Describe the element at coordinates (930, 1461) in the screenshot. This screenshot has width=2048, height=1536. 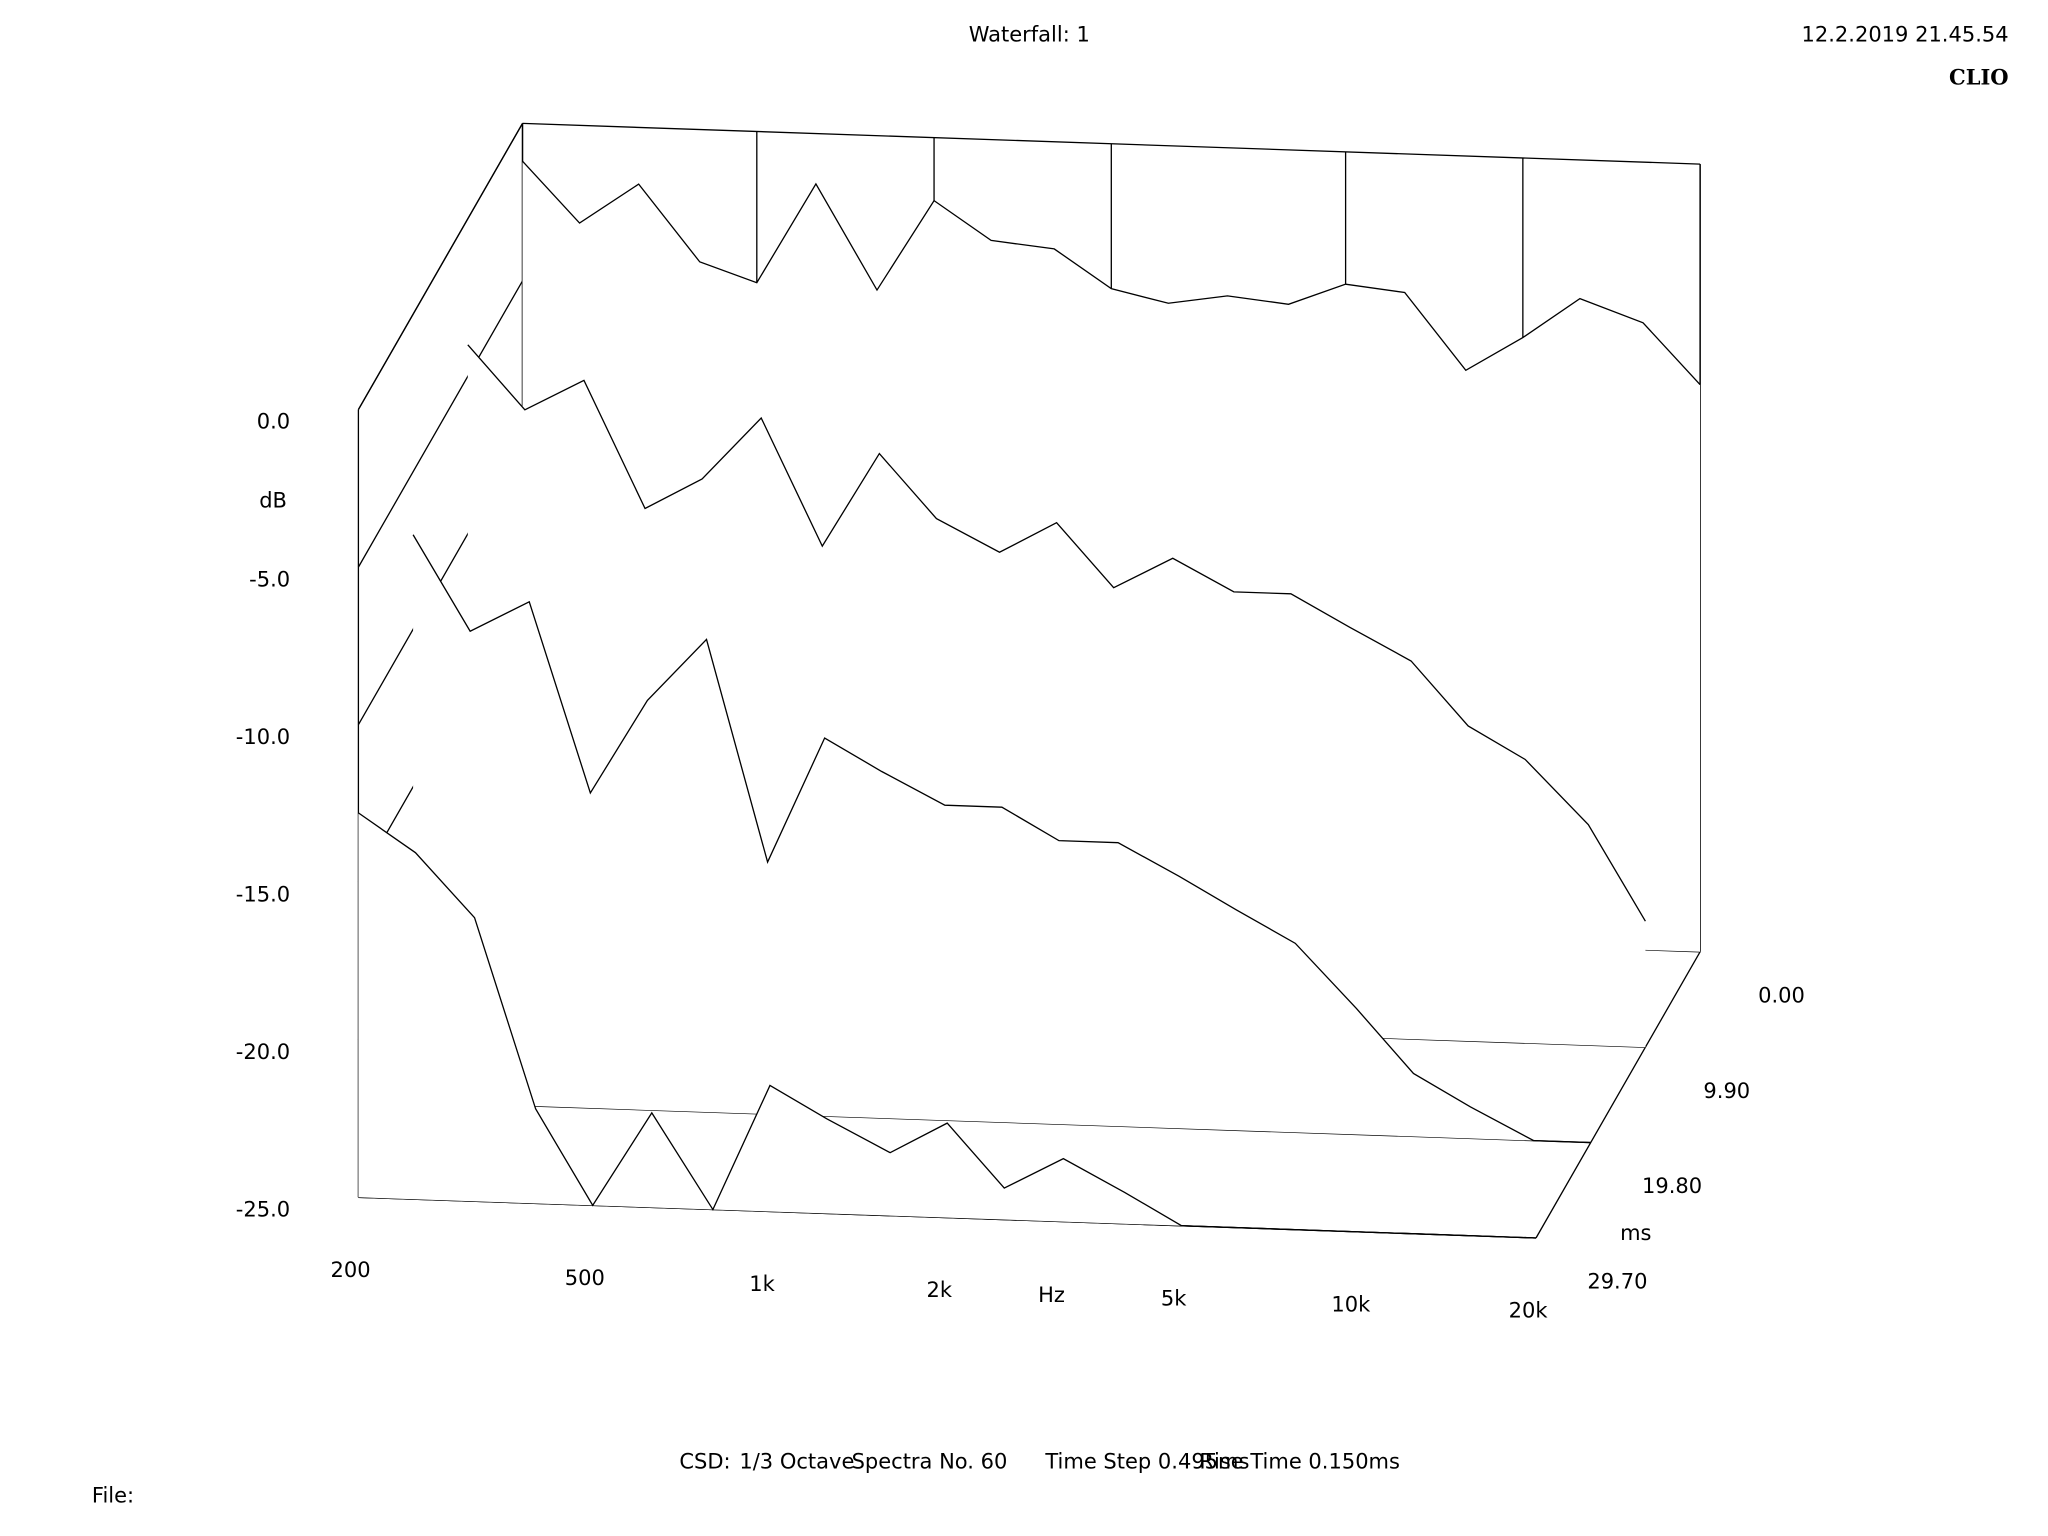
I see `footer-text: Spectra No. 60` at that location.